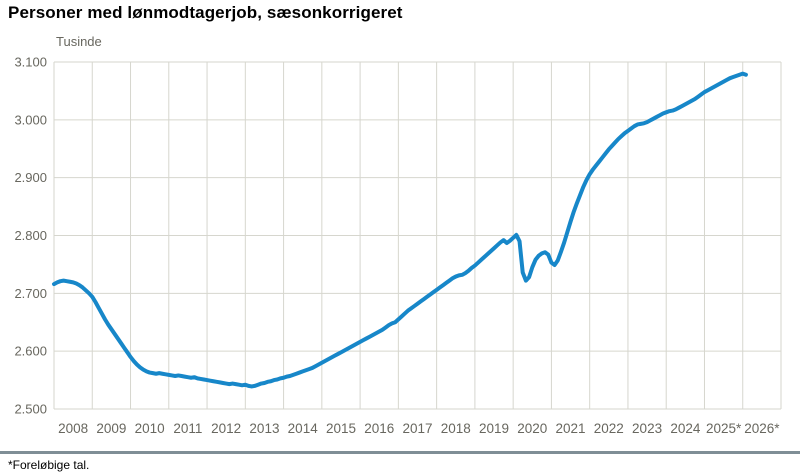 The image size is (800, 474). What do you see at coordinates (379, 428) in the screenshot?
I see `x-tick-label: 2016` at bounding box center [379, 428].